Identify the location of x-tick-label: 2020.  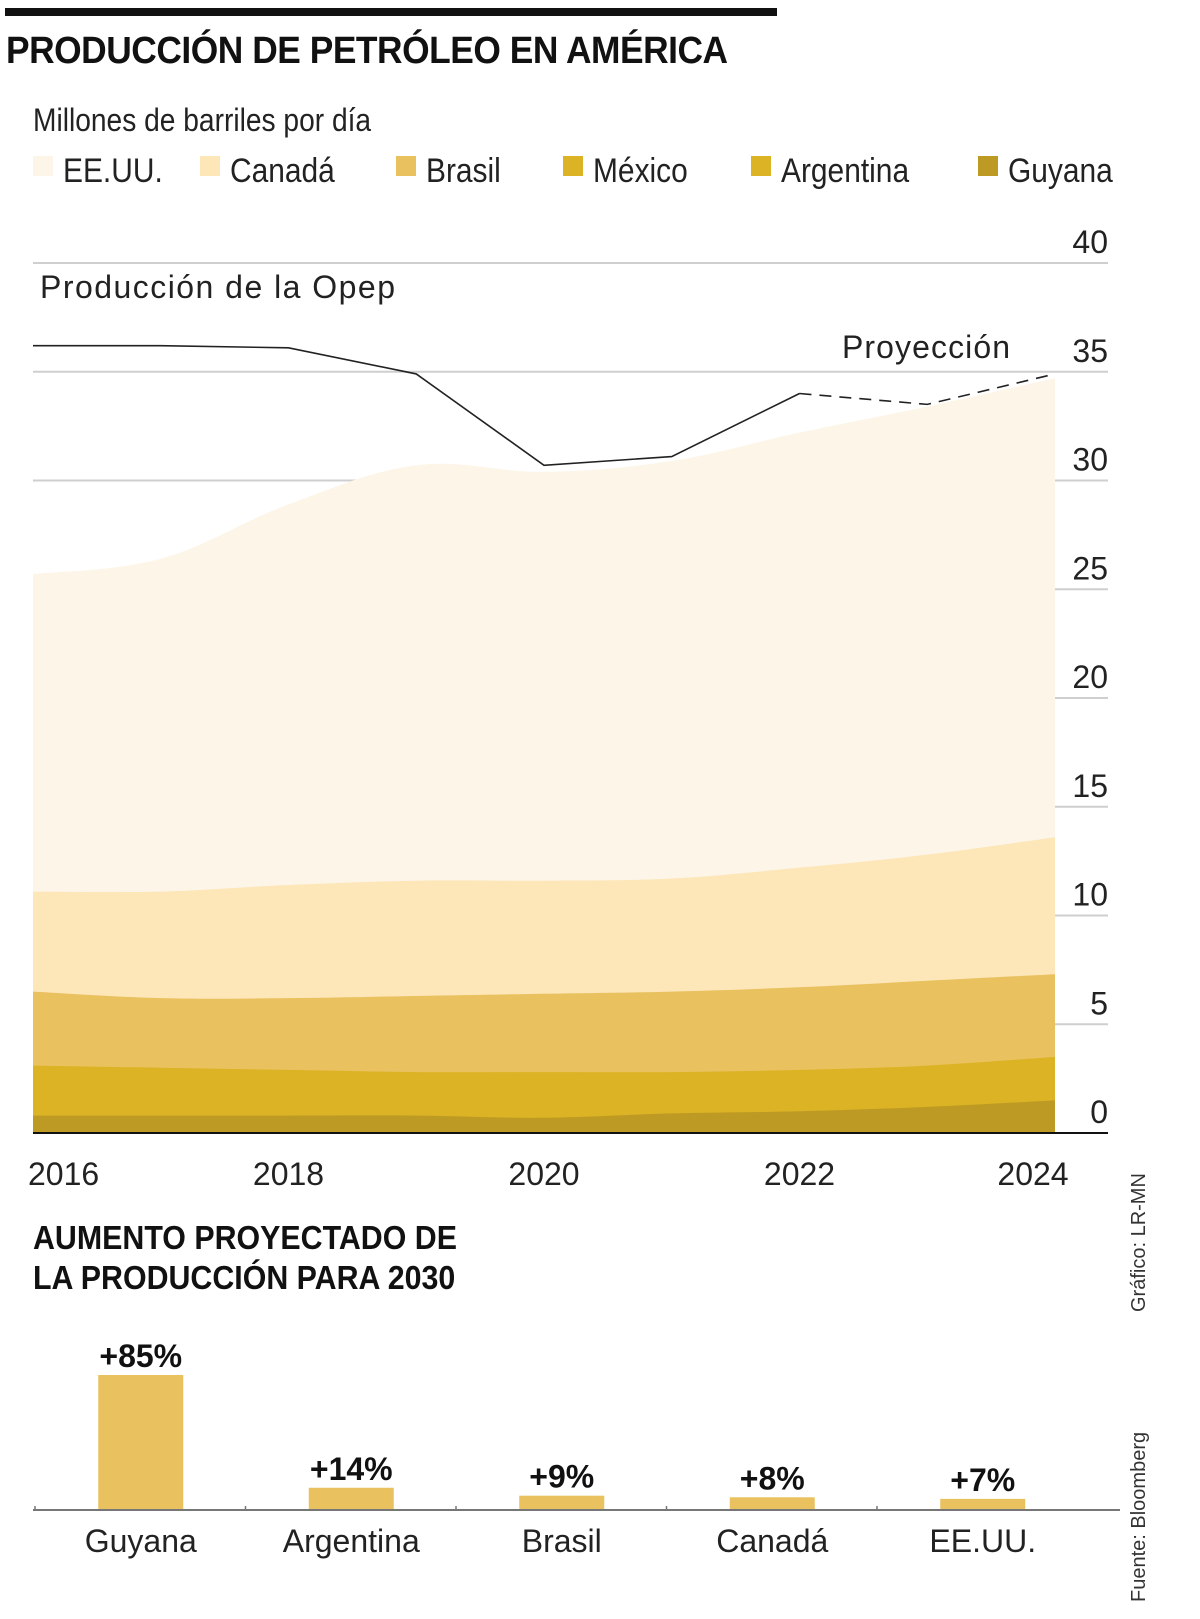
(543, 1174).